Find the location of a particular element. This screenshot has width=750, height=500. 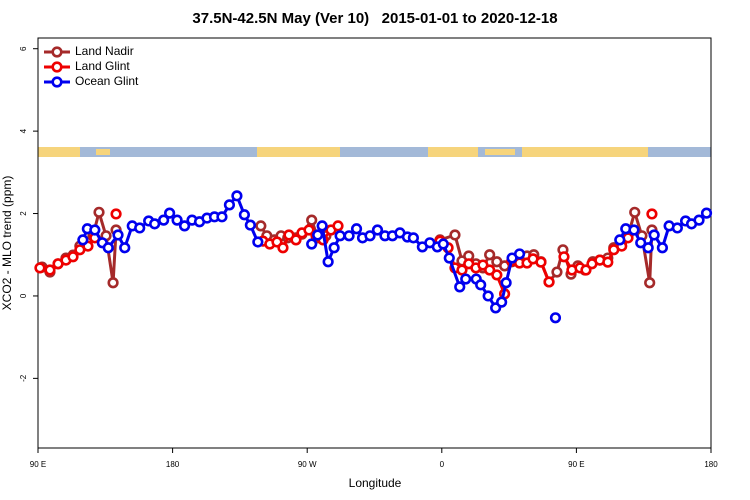

y-tick-label: 2 is located at coordinates (23, 213).